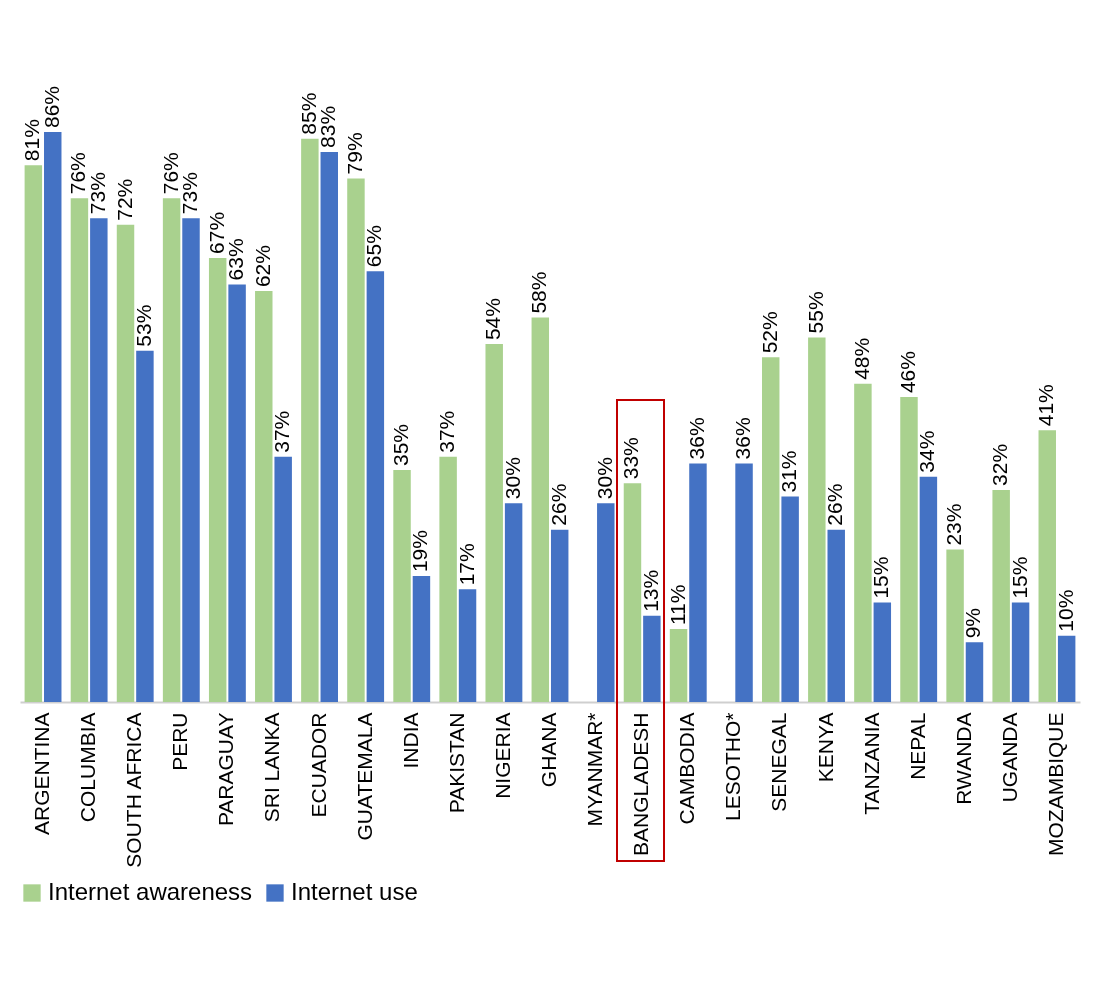 The image size is (1106, 996). I want to click on x-tick-label: BANGLADESH, so click(641, 784).